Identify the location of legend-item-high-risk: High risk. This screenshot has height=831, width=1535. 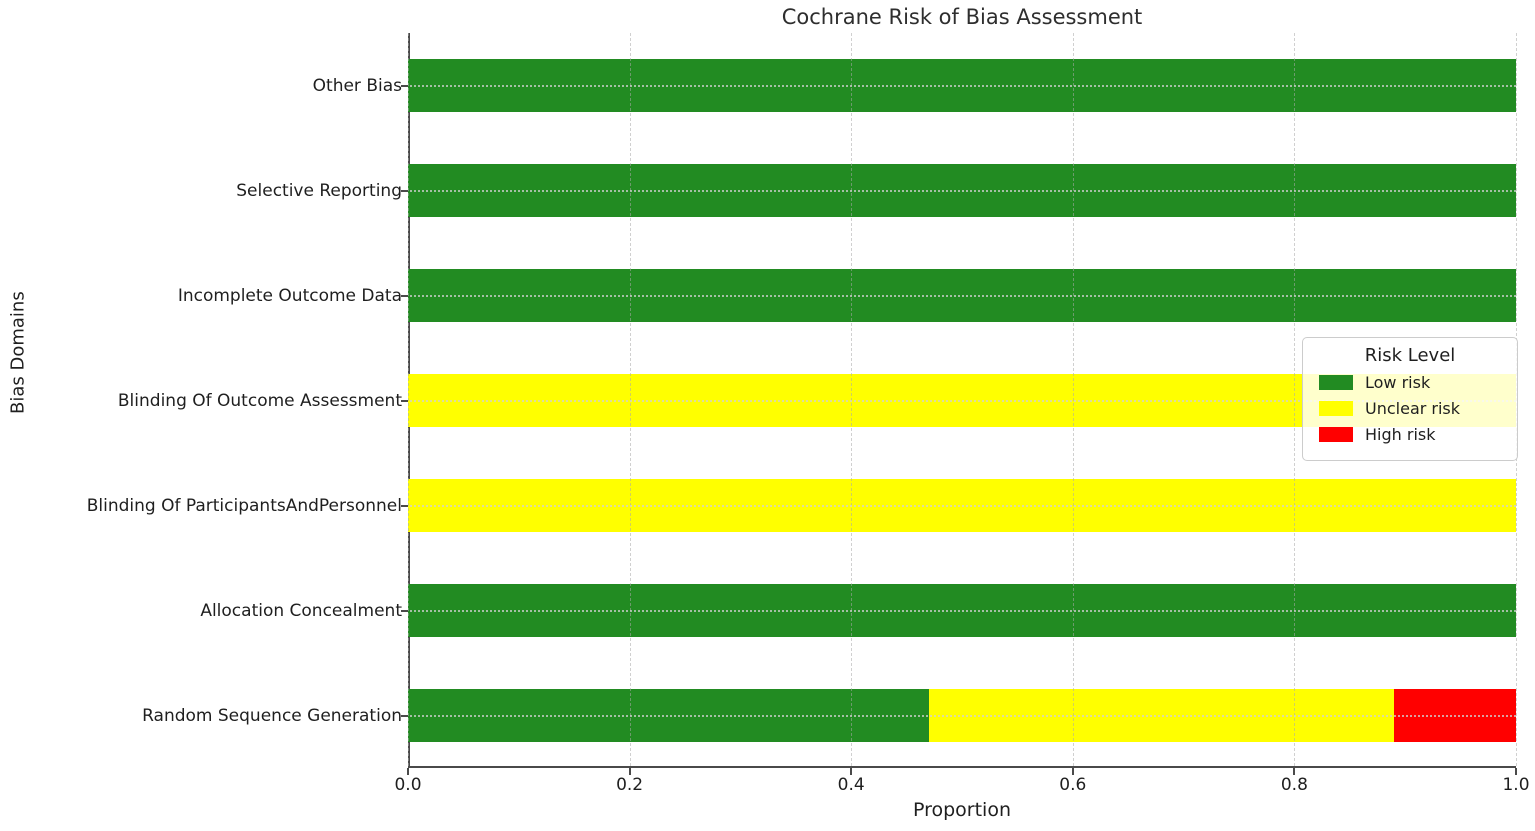
(1413, 434).